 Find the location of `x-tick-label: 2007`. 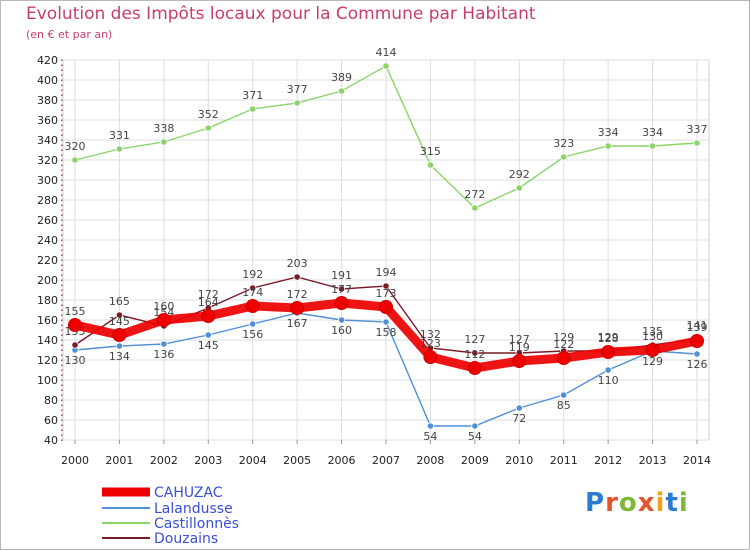

x-tick-label: 2007 is located at coordinates (386, 460).